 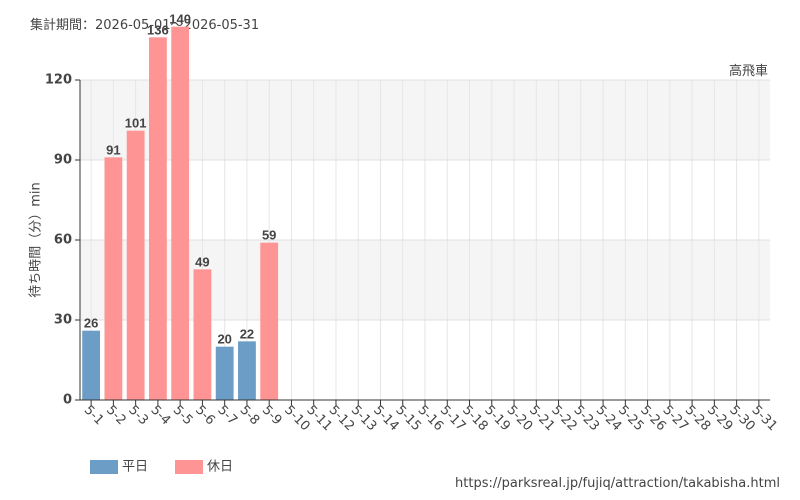 I want to click on y-axis-label: 待ち時間（分）min, so click(x=36, y=240).